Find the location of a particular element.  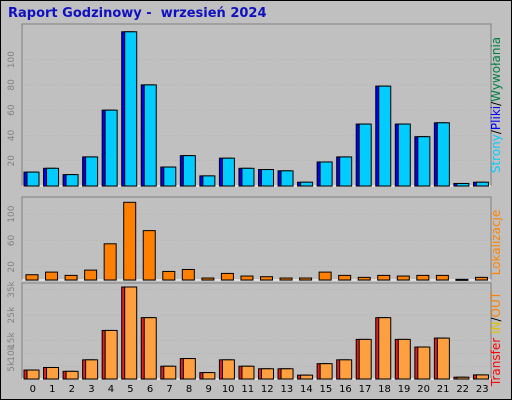

requests-tick-4: 100 is located at coordinates (12, 59).